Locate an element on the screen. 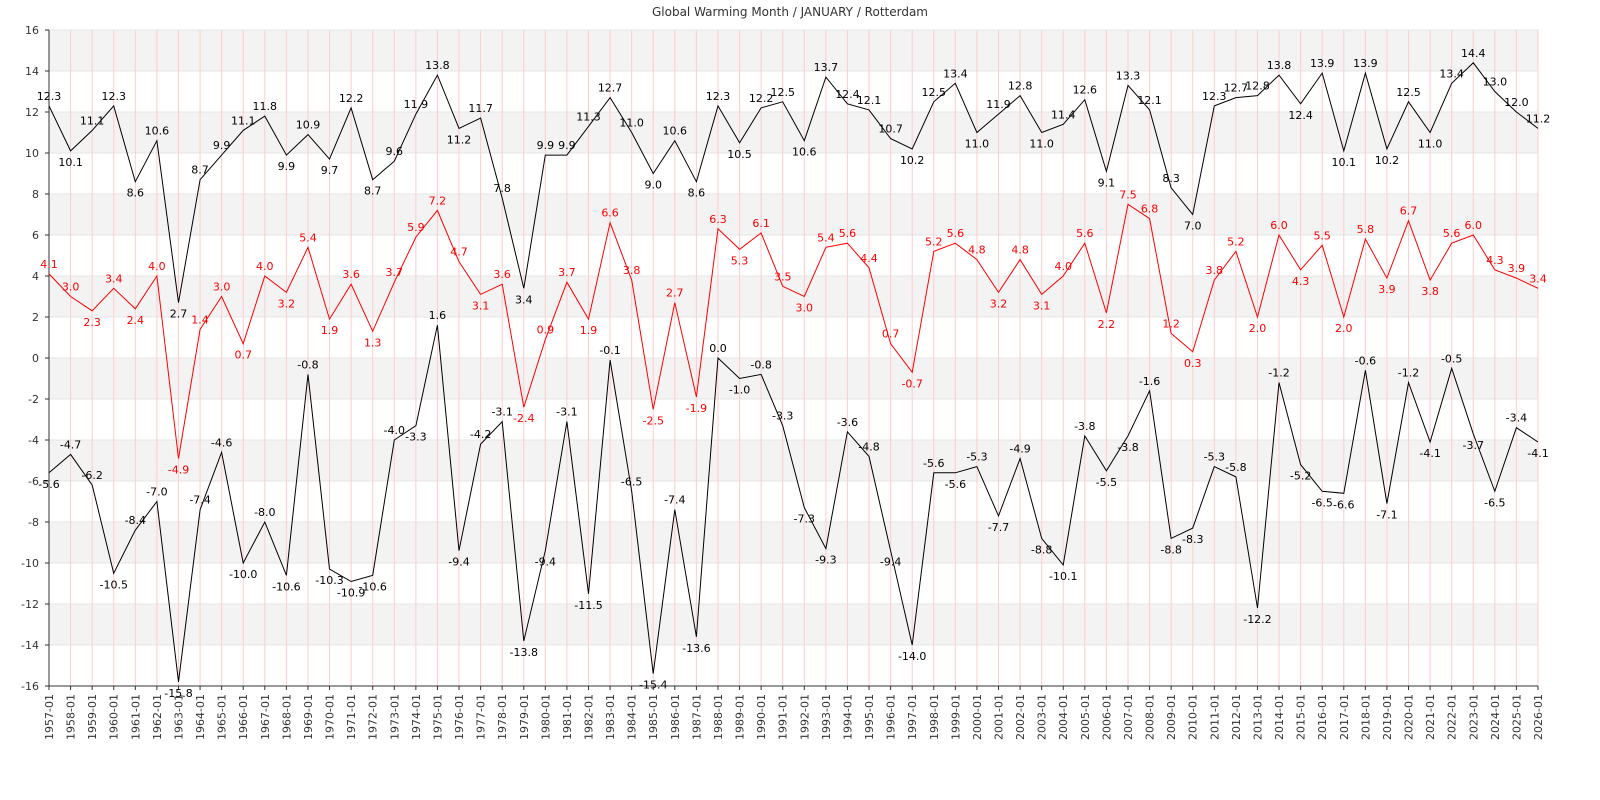  x-tick-label: 1966-01 is located at coordinates (243, 717).